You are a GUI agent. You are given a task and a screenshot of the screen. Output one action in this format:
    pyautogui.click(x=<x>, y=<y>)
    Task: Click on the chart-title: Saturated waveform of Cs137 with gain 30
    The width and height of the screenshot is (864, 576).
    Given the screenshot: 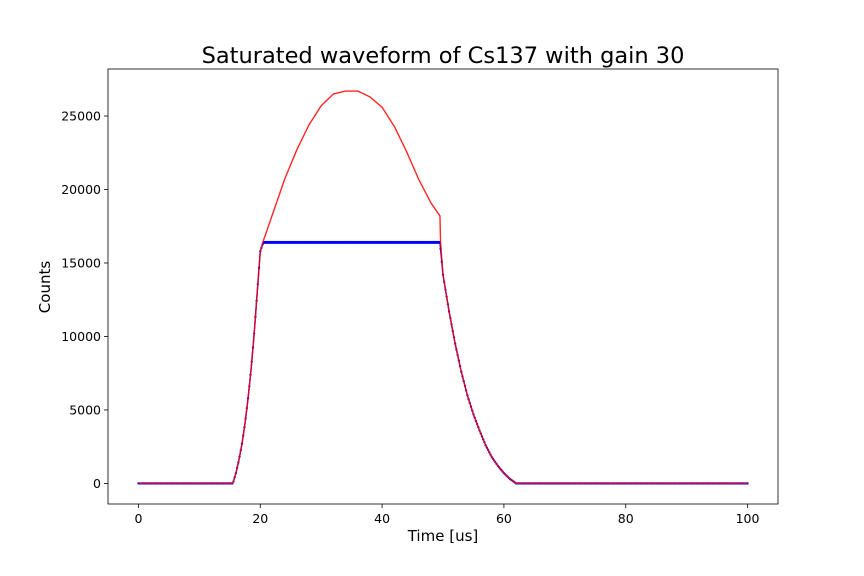 What is the action you would take?
    pyautogui.click(x=443, y=56)
    